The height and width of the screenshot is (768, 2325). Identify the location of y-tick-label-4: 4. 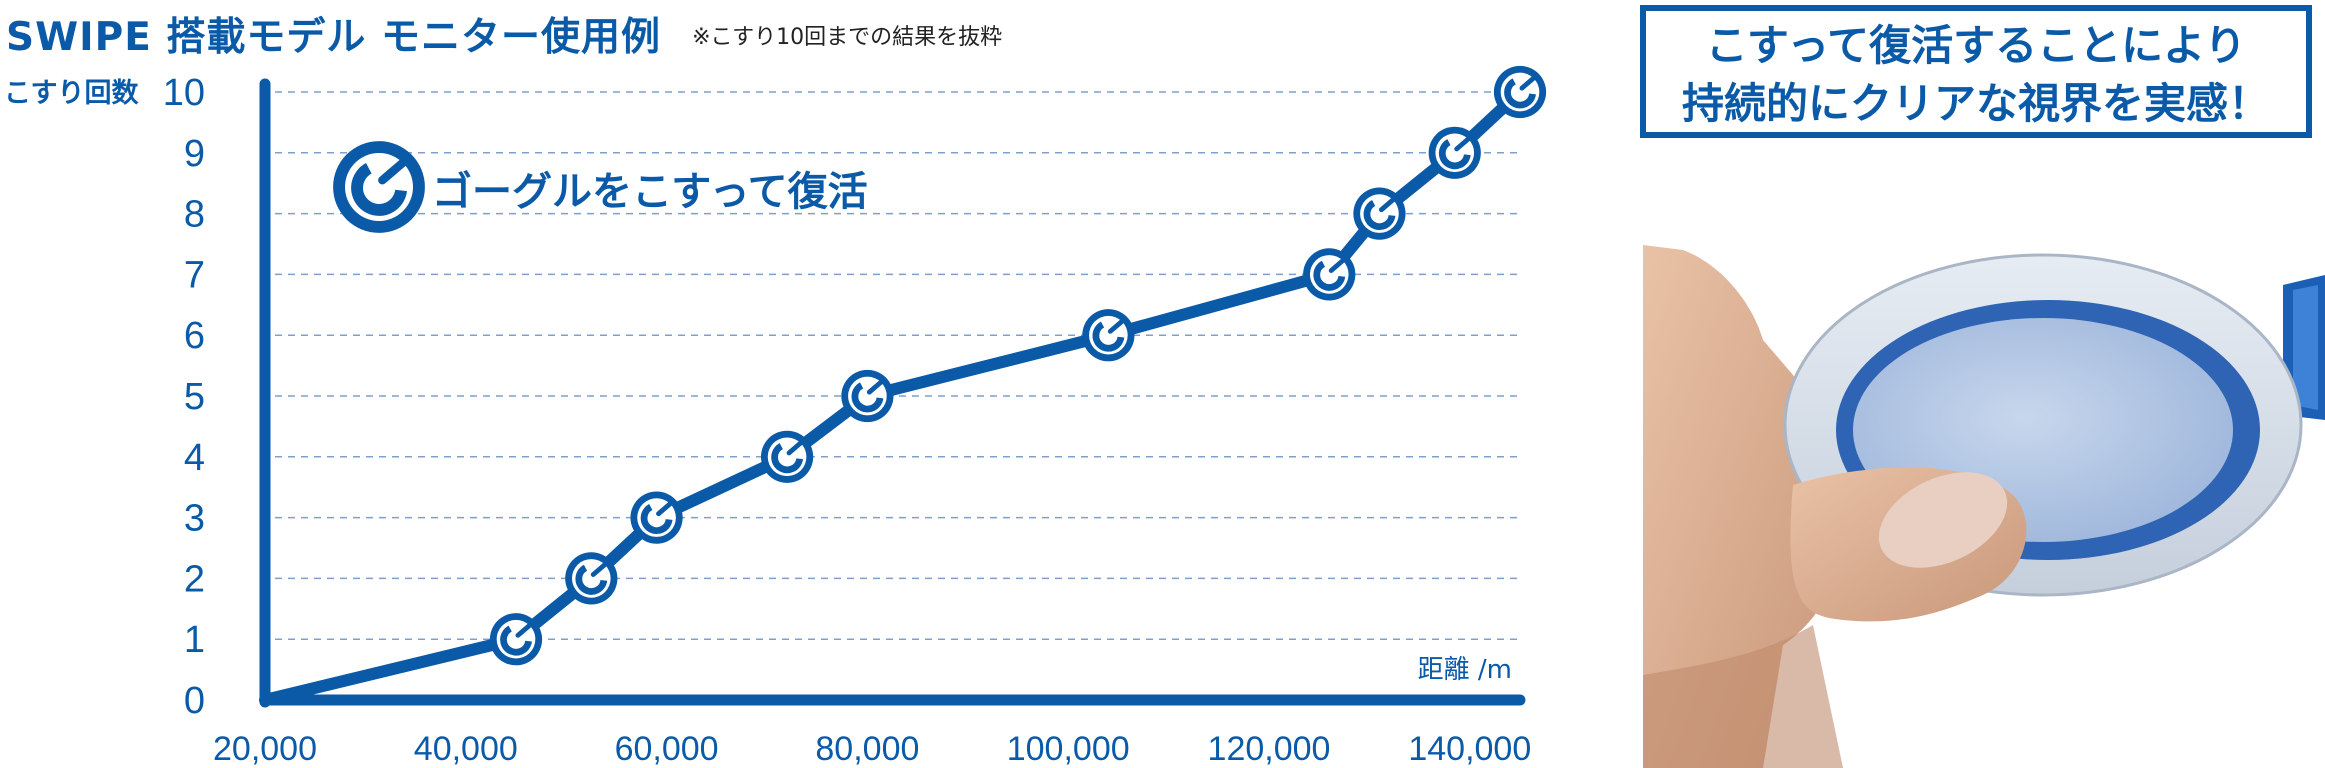
(194, 458).